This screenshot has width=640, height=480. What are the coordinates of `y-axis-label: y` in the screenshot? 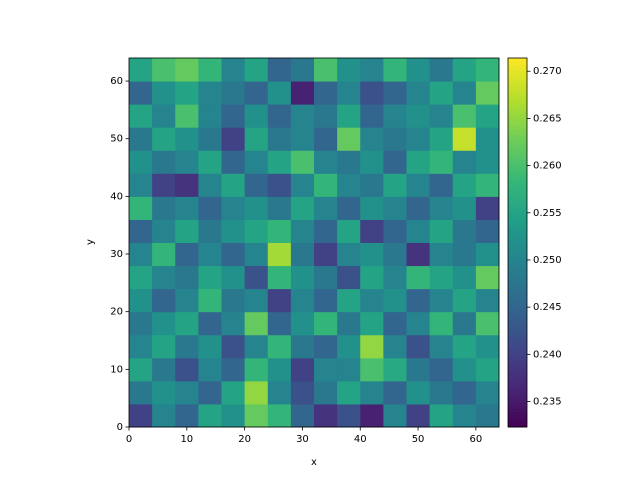 It's located at (90, 242).